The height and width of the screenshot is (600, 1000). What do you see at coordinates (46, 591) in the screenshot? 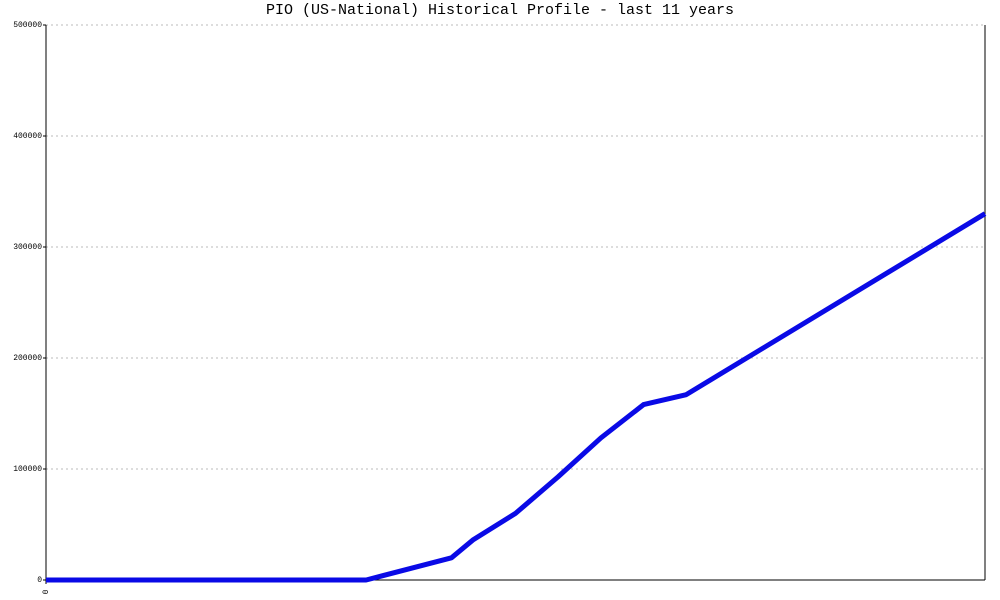
I see `x-tick-label: 0` at bounding box center [46, 591].